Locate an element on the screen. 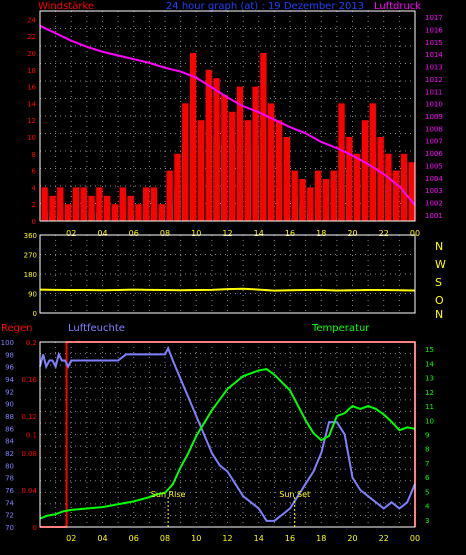 This screenshot has height=555, width=466. temperature-tick-label: 5 is located at coordinates (427, 492).